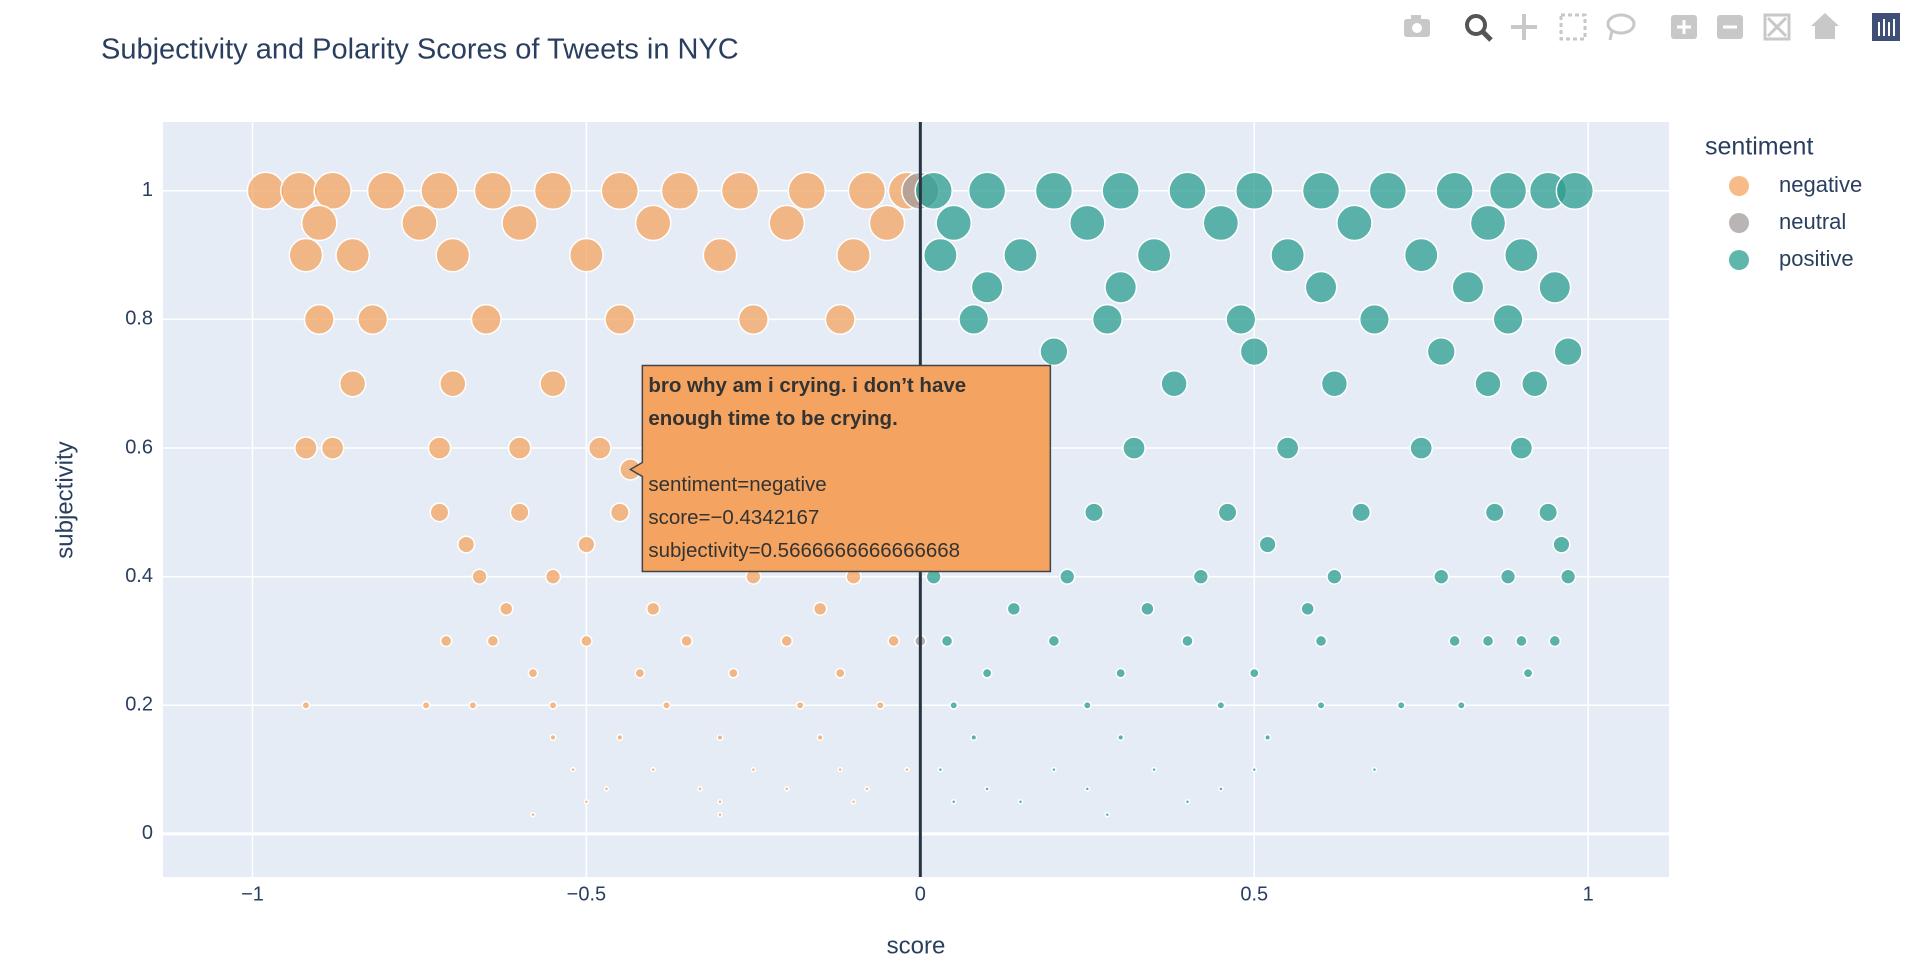 The width and height of the screenshot is (1920, 974). Describe the element at coordinates (139, 447) in the screenshot. I see `y-tick-label: 0.6` at that location.